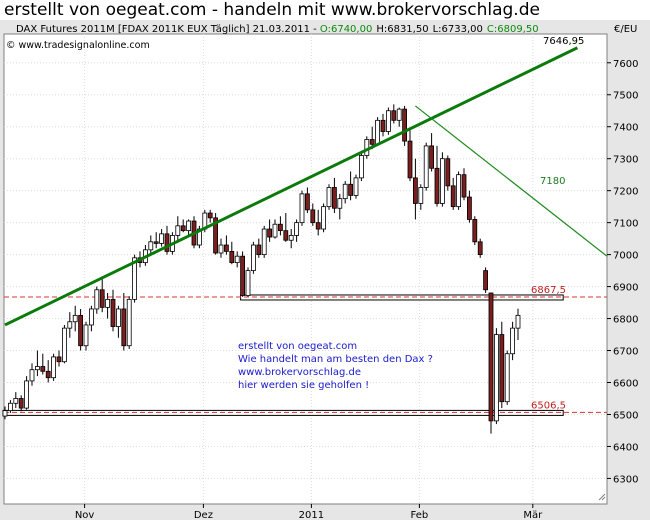 The width and height of the screenshot is (650, 524). Describe the element at coordinates (625, 288) in the screenshot. I see `y-tick-label: 6900` at that location.